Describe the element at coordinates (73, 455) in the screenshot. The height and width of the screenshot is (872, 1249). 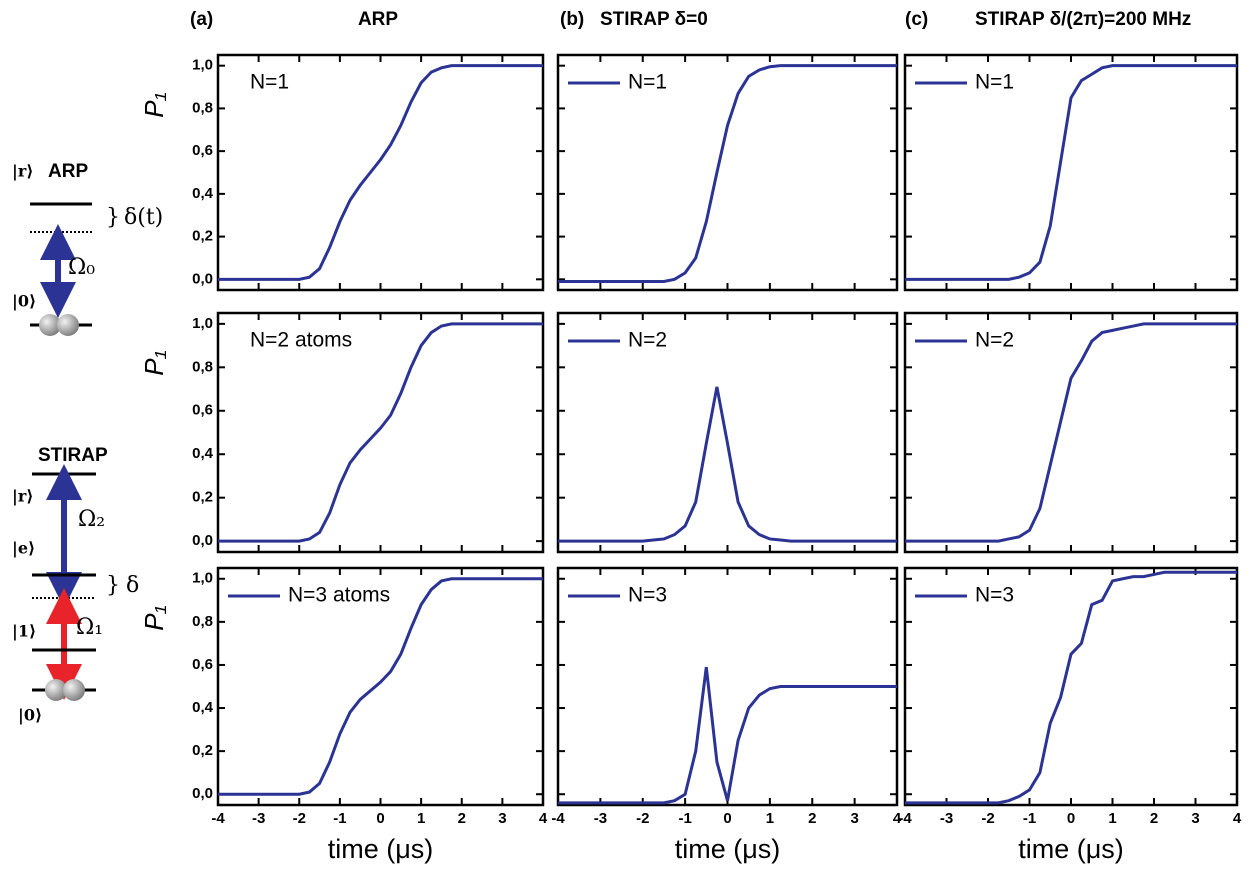
I see `diagram-title: STIRAP` at that location.